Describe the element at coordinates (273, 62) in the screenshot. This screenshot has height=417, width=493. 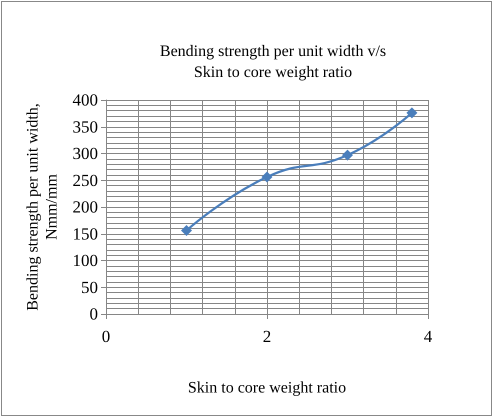
I see `chart-title: Bending strength per unit width v/s Skin to core weight ratio` at that location.